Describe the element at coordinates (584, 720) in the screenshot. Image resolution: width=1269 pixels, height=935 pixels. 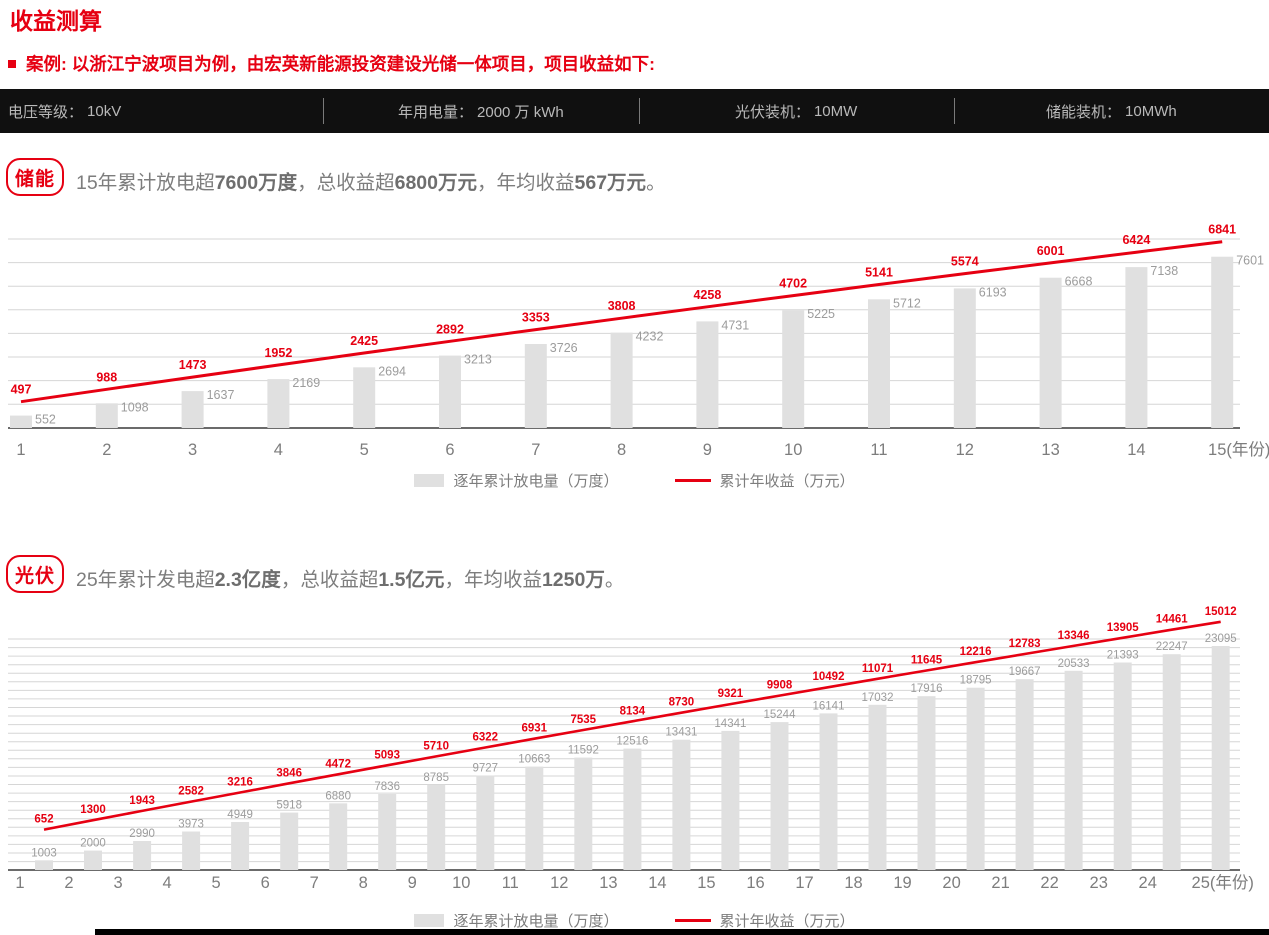
I see `line-value-label: 7535` at that location.